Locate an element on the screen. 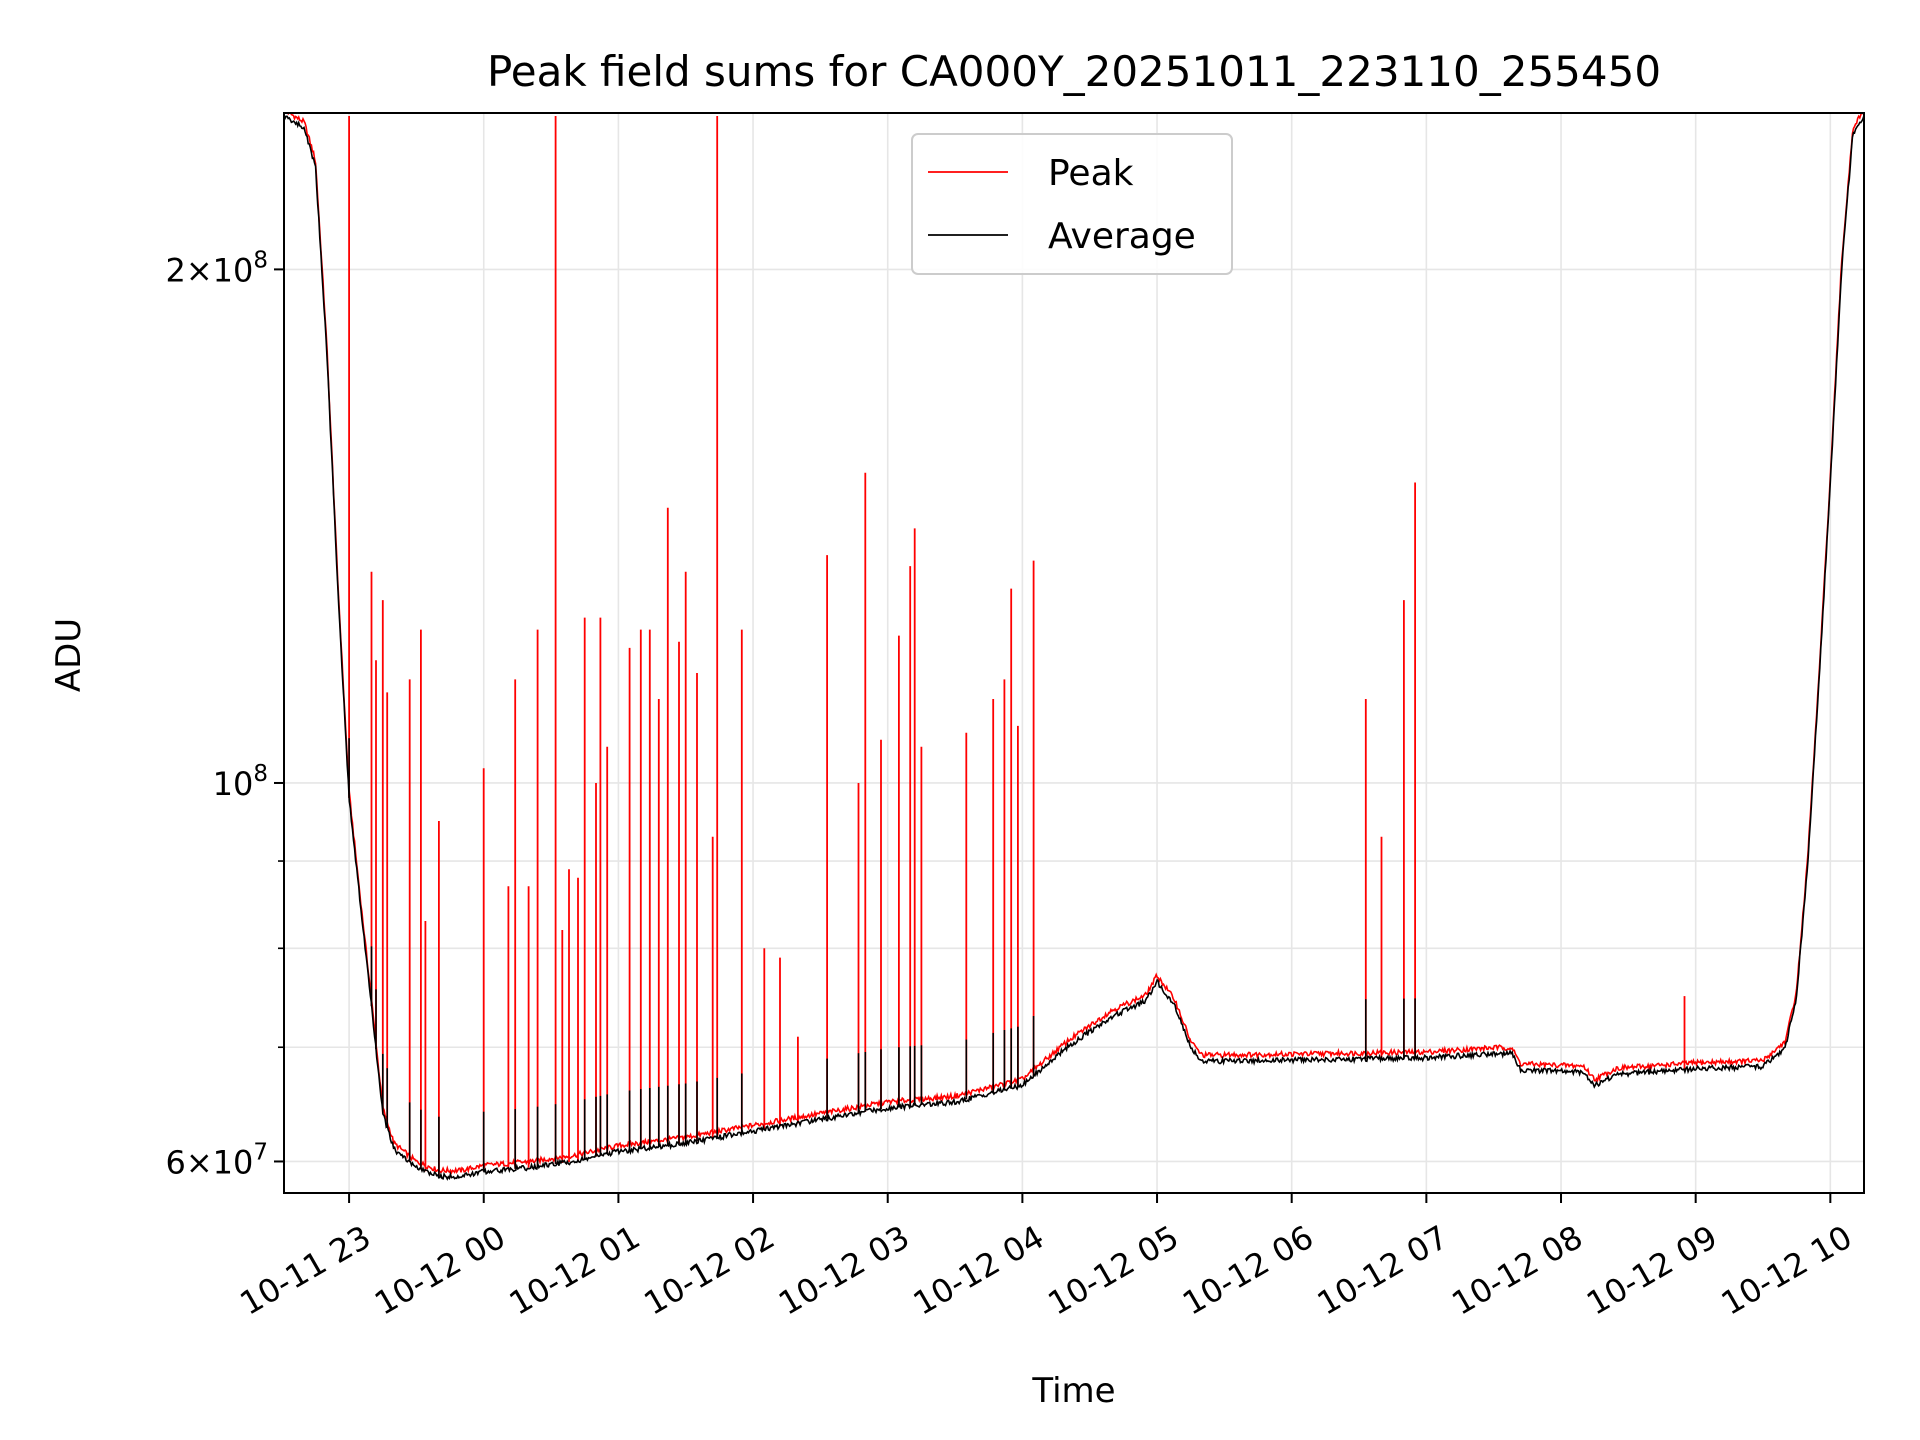  legend-box is located at coordinates (1072, 204).